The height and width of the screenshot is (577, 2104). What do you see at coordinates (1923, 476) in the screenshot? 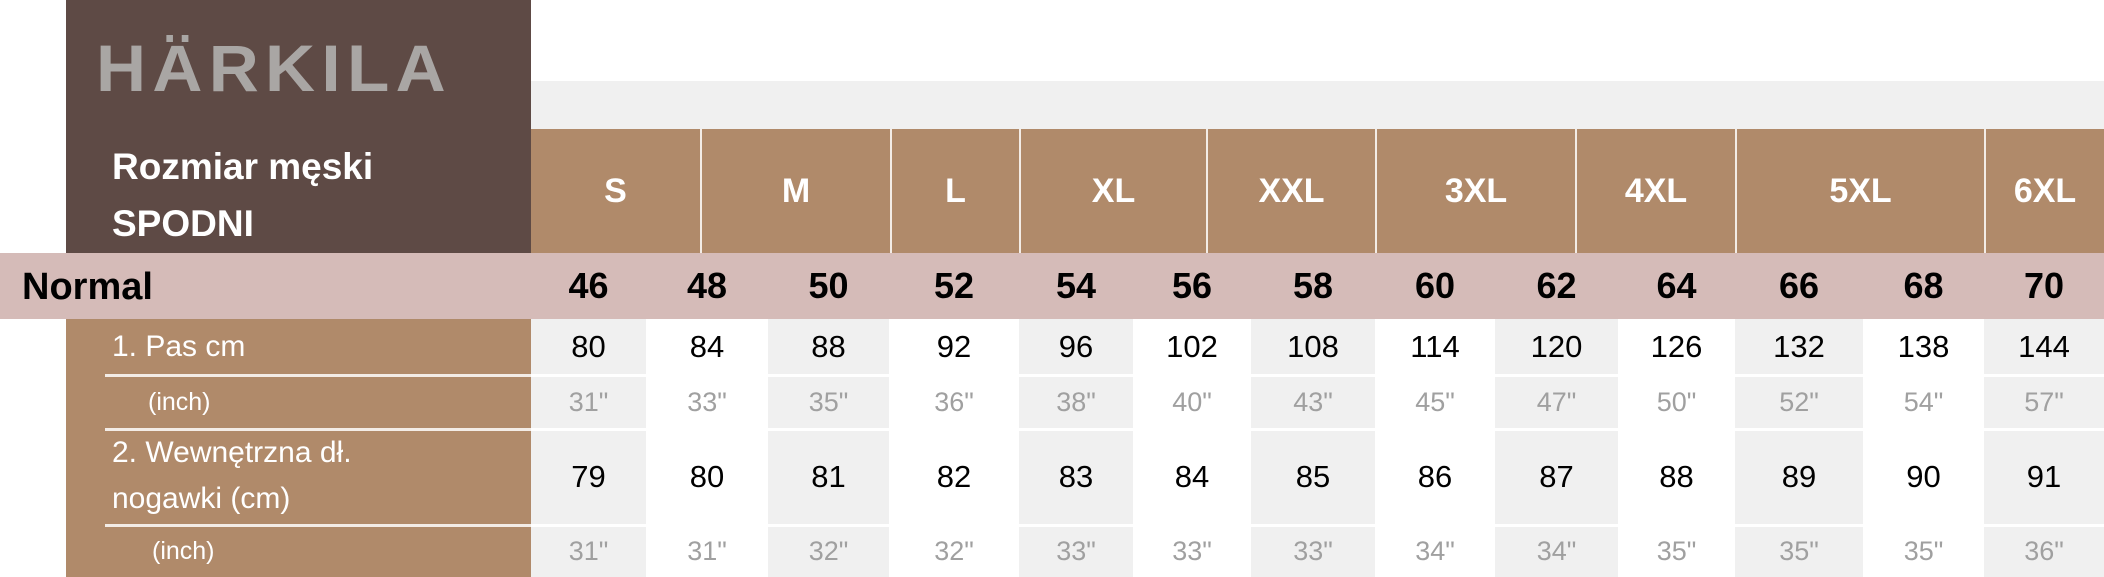
I see `table-cell: 90` at bounding box center [1923, 476].